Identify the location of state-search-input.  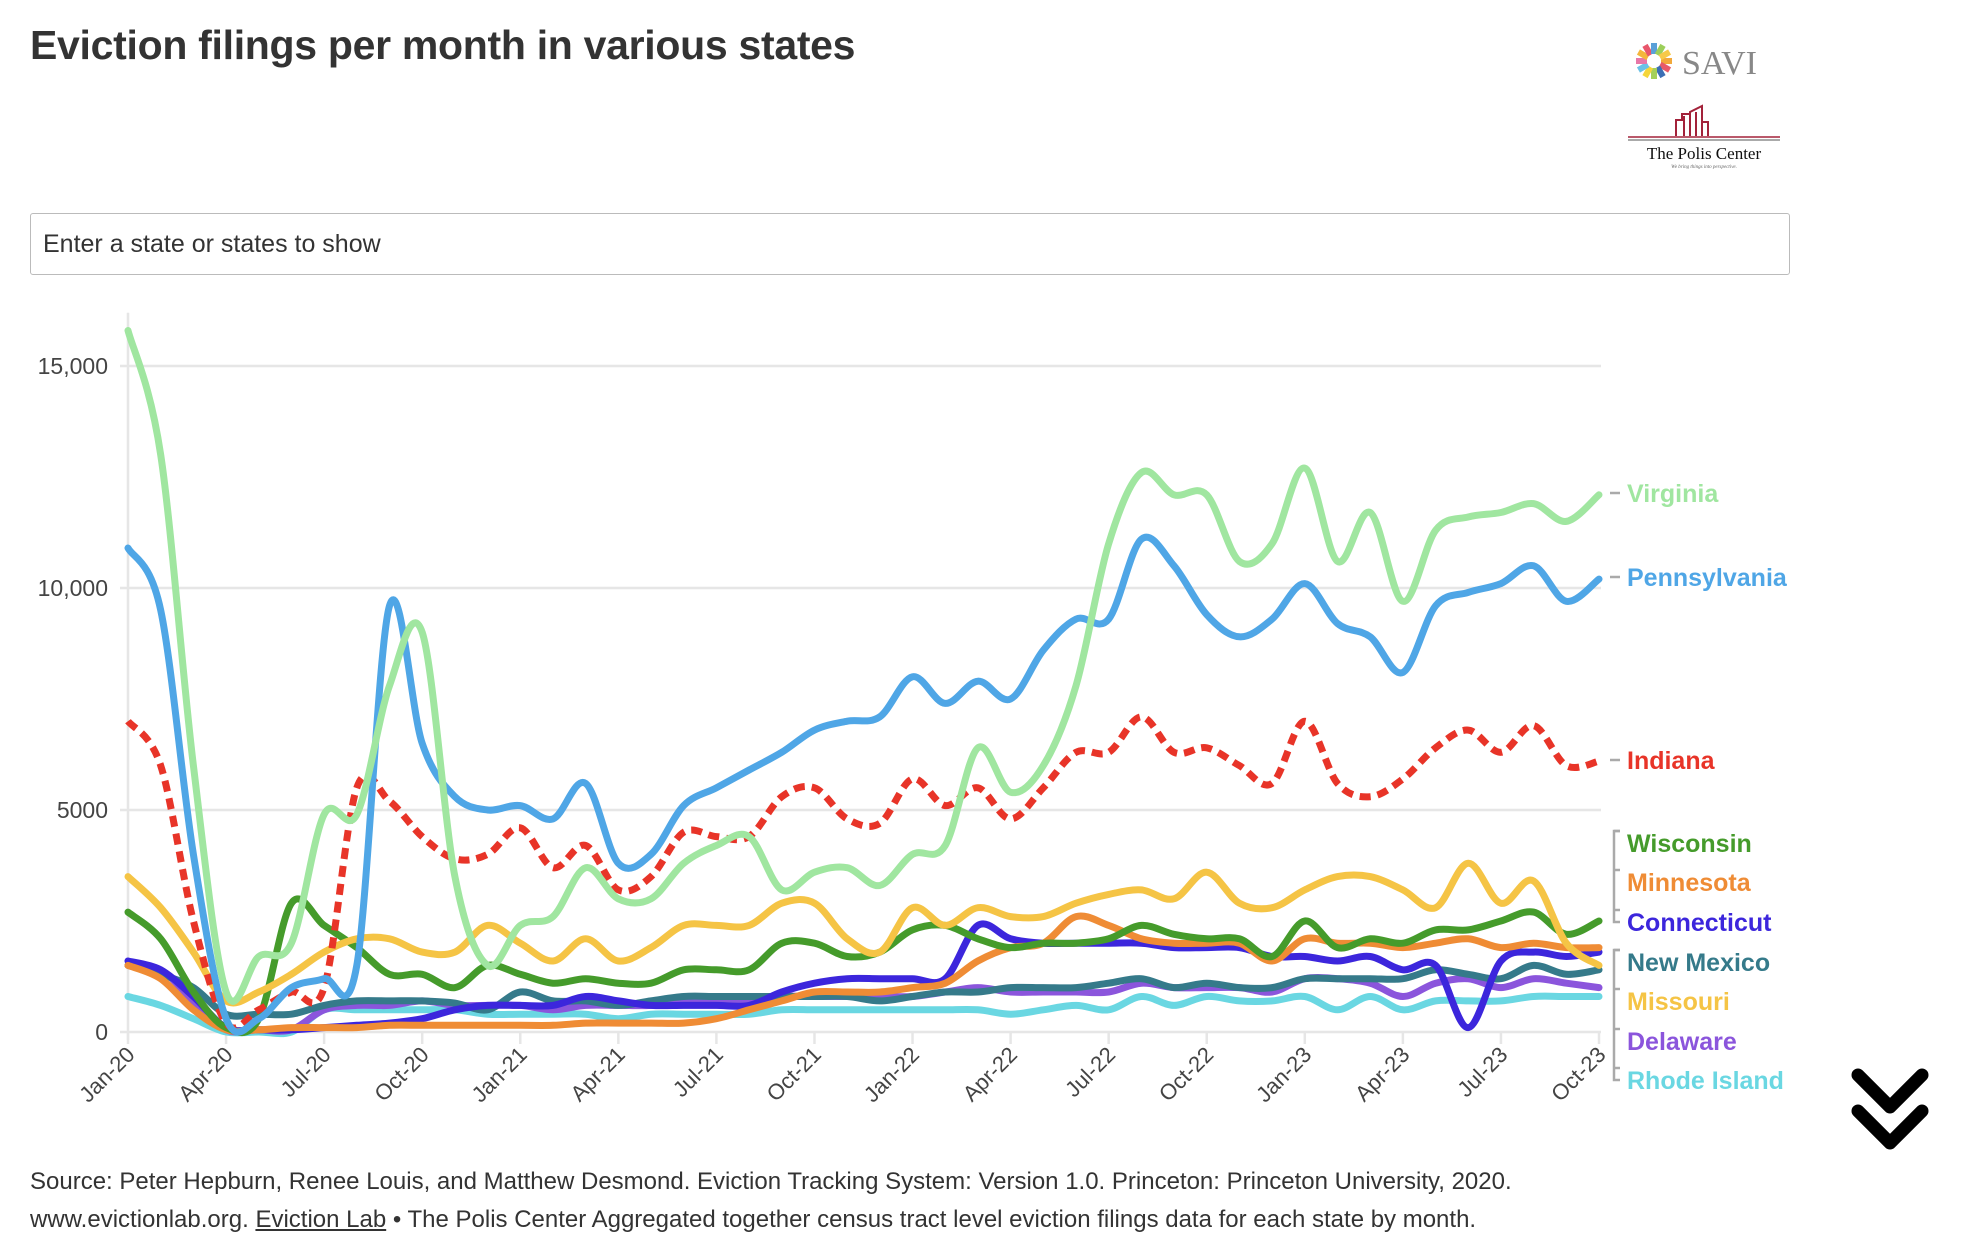
(910, 244).